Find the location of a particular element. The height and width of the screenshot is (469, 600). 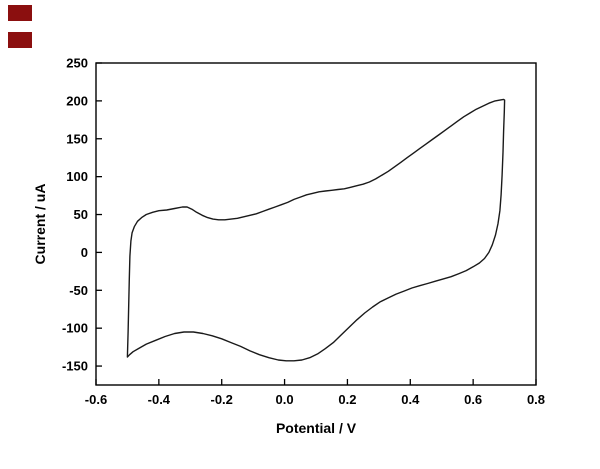

x-tick-label: 0.0 is located at coordinates (285, 399).